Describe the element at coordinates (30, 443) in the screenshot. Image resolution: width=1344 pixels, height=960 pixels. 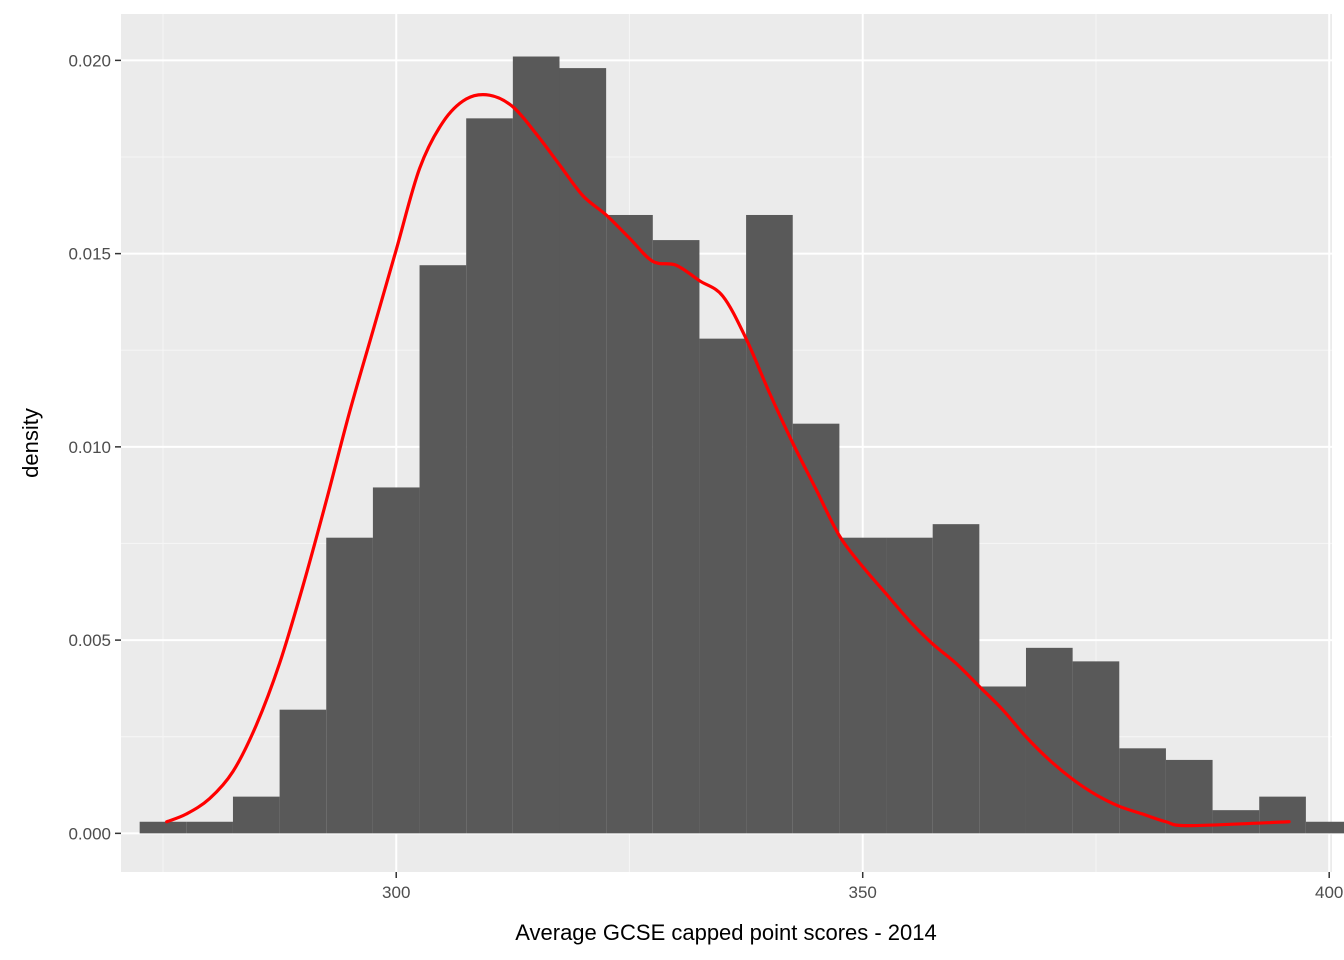
I see `y-axis-title: density` at that location.